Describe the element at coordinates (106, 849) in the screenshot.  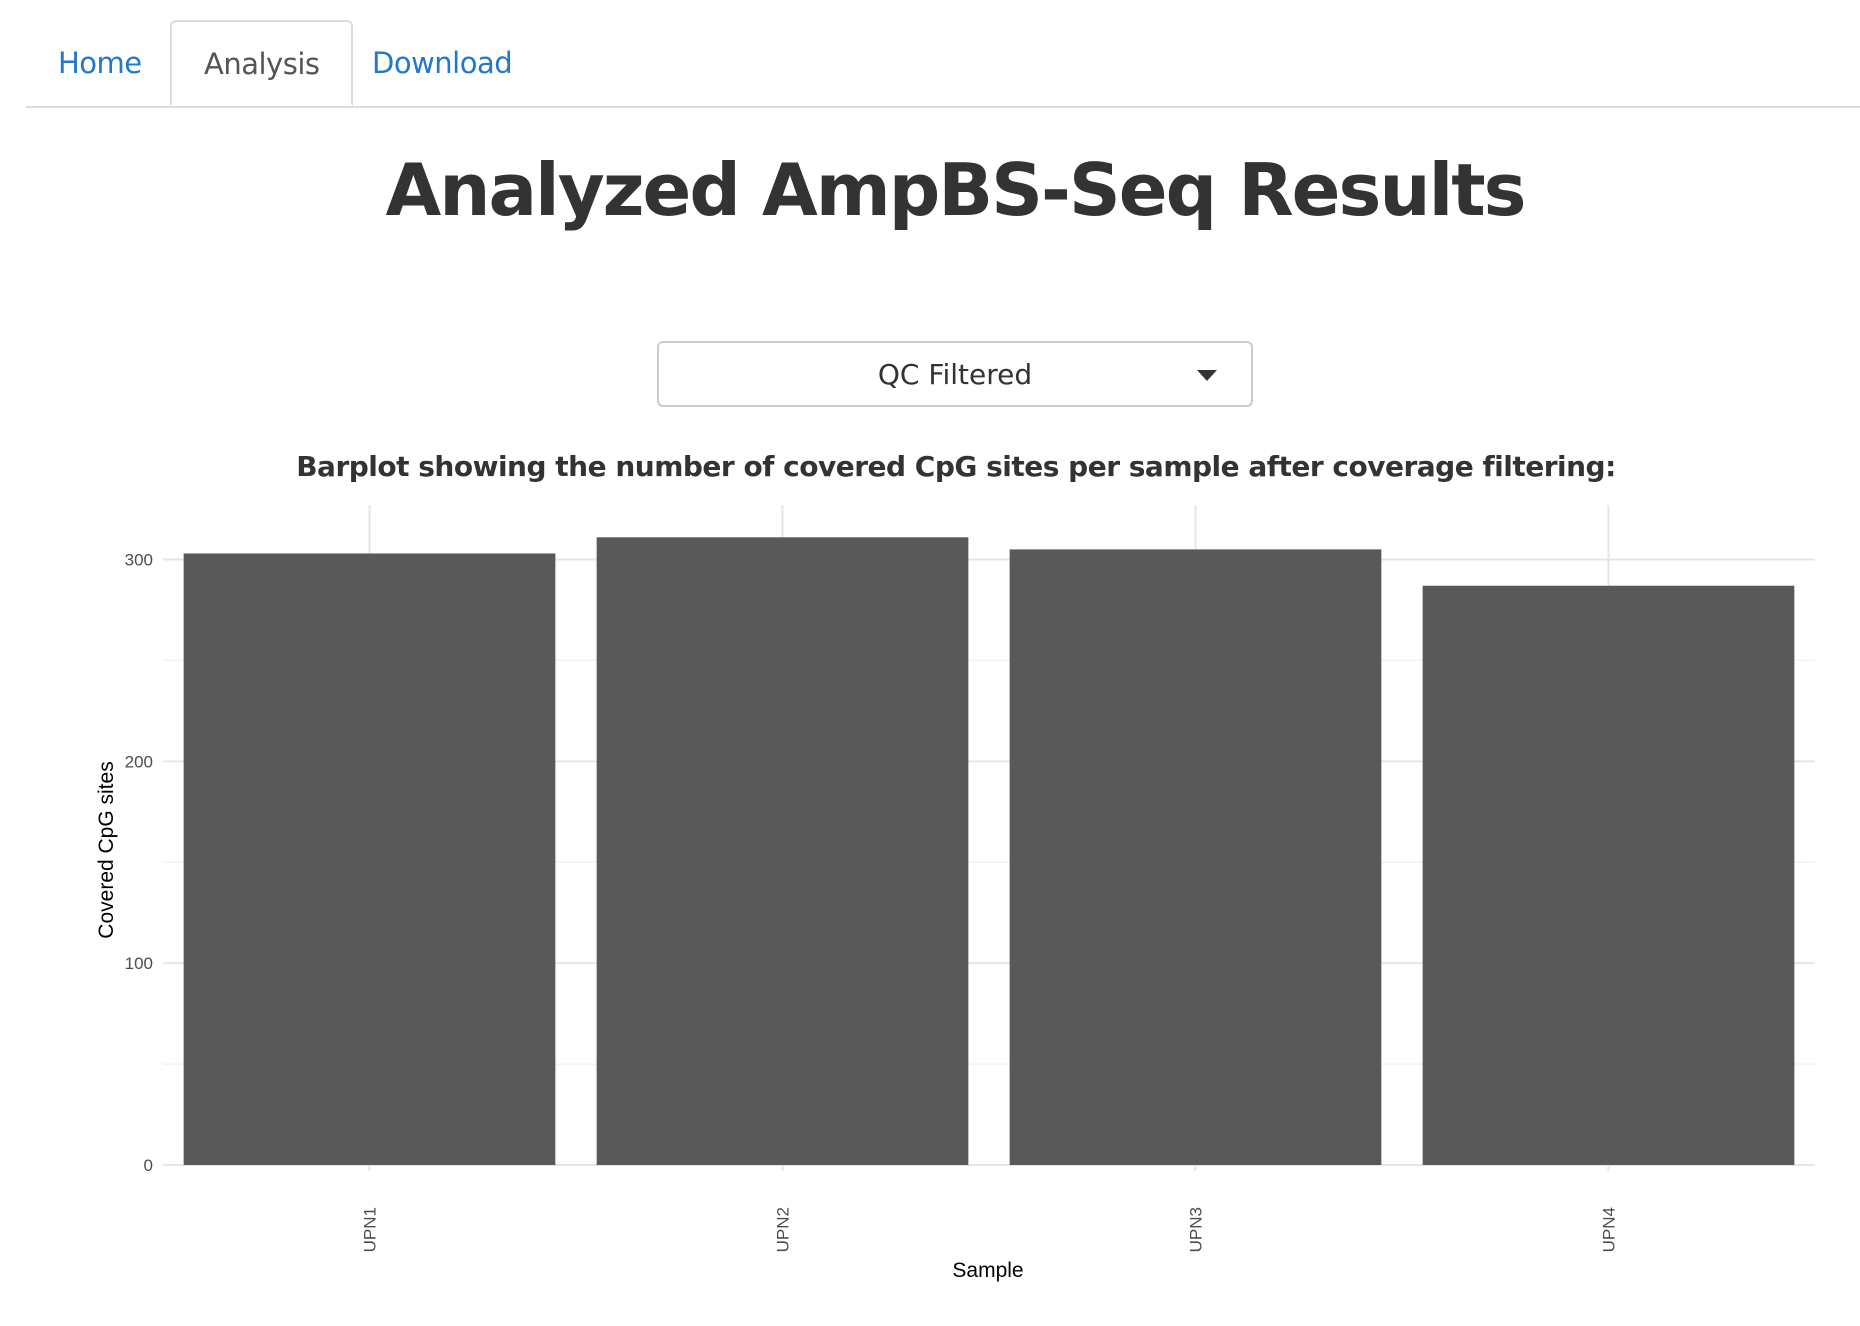
I see `y-axis-label: Covered CpG sites` at that location.